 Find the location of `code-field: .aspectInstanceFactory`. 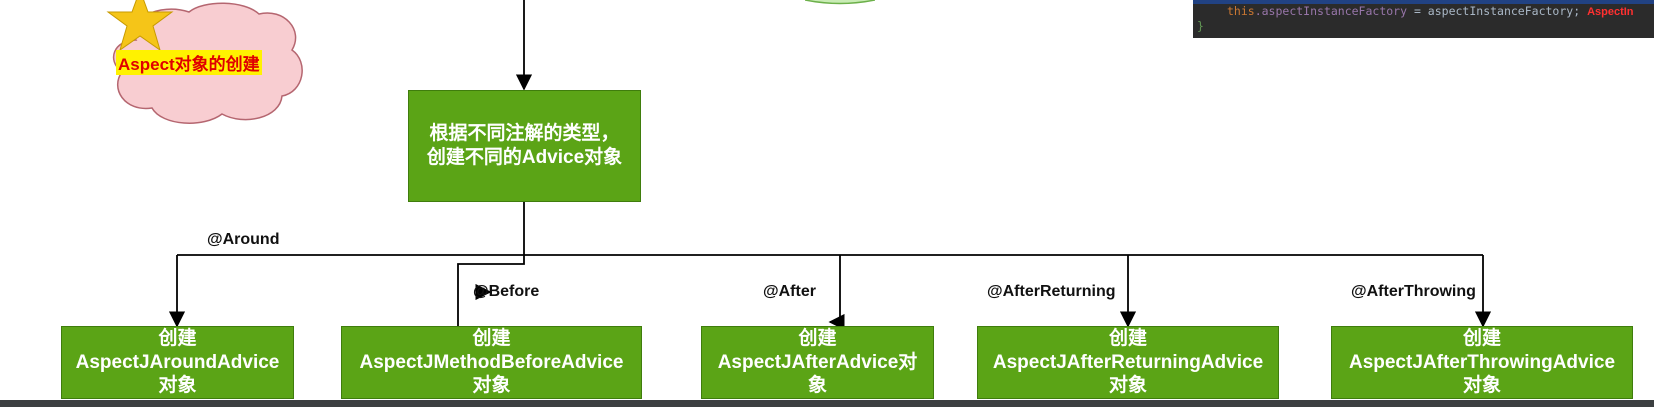

code-field: .aspectInstanceFactory is located at coordinates (1331, 11).